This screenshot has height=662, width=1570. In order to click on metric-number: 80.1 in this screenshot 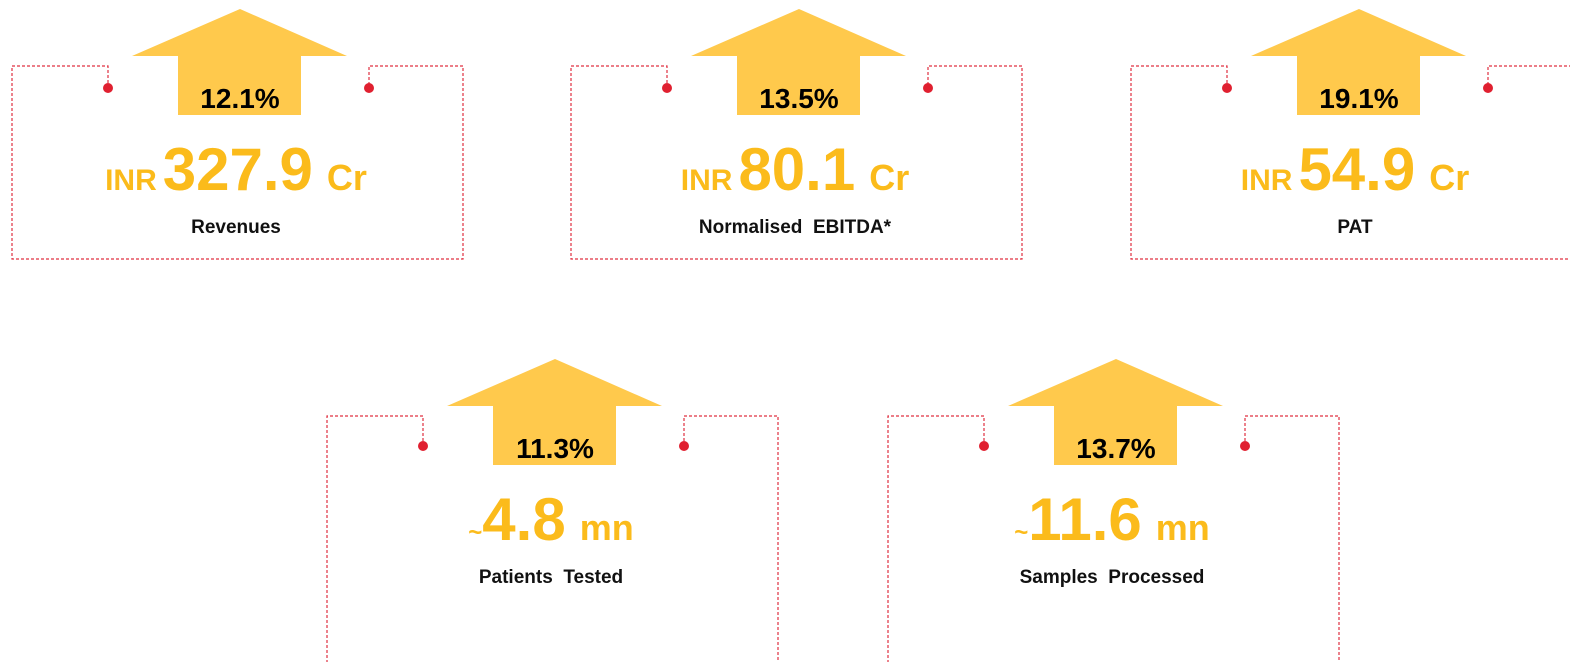, I will do `click(796, 169)`.